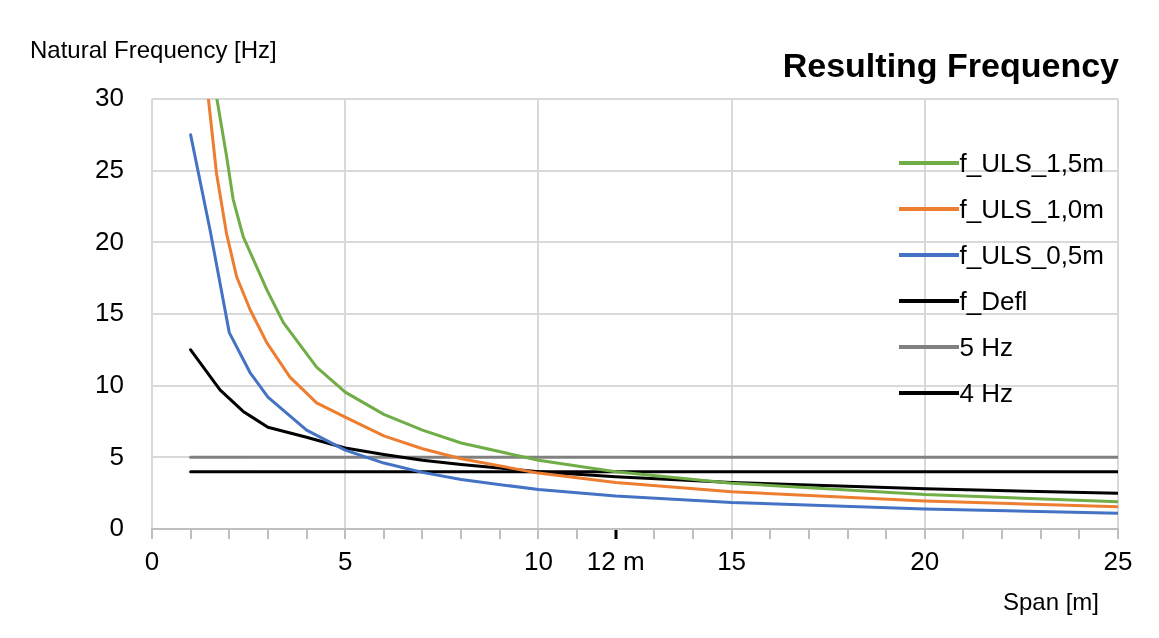 Image resolution: width=1159 pixels, height=638 pixels. I want to click on legend-label: 5 Hz, so click(986, 347).